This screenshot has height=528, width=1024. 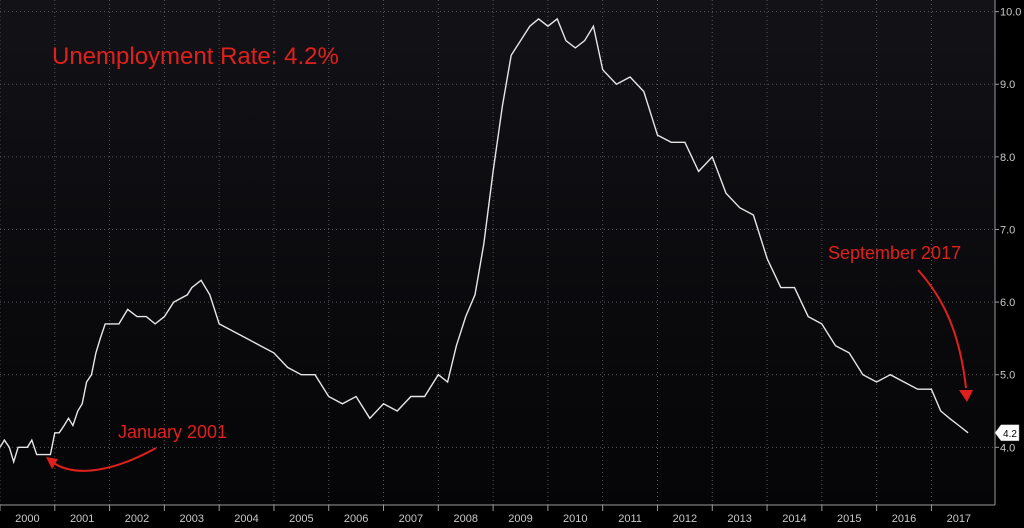 What do you see at coordinates (465, 519) in the screenshot?
I see `x-tick-label: 2008` at bounding box center [465, 519].